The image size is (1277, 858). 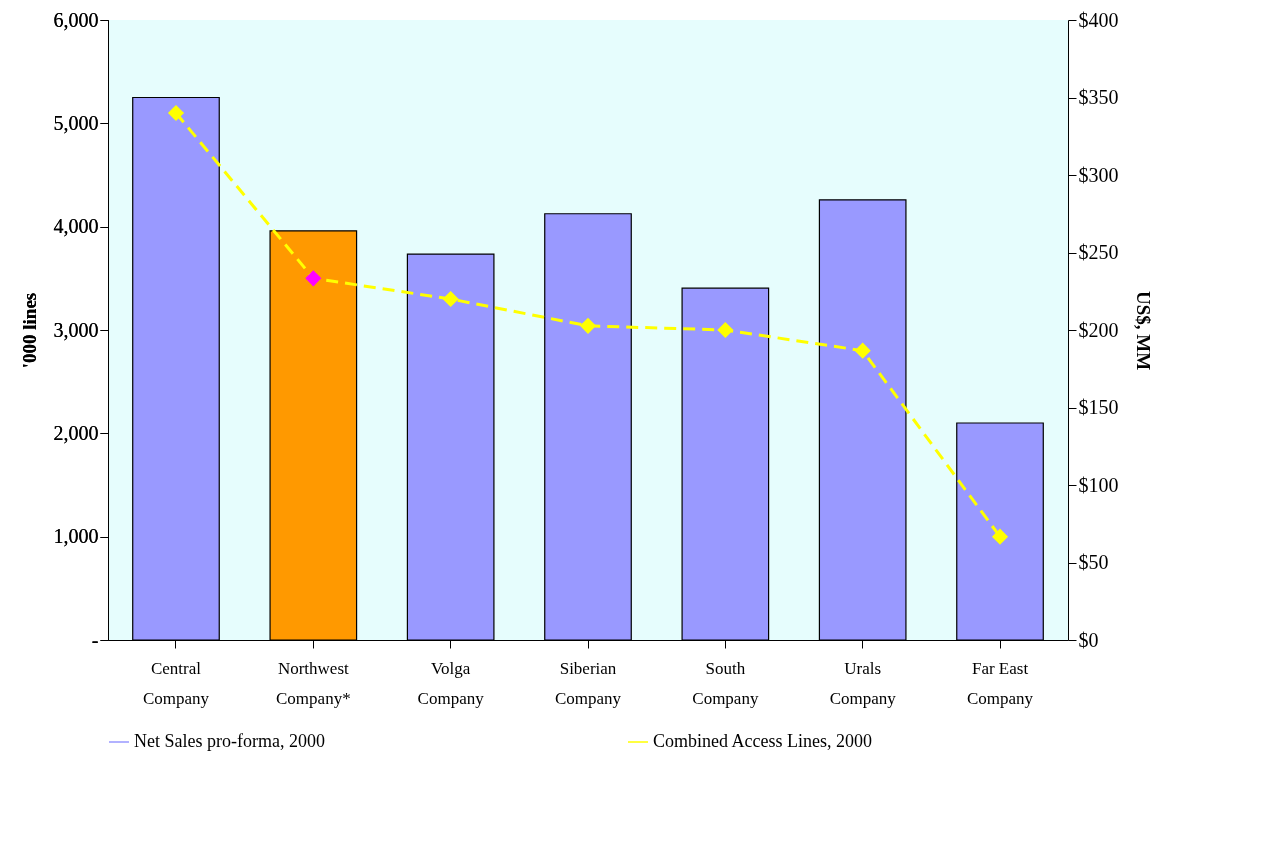 I want to click on y2-tick-label: $400, so click(x=1098, y=19).